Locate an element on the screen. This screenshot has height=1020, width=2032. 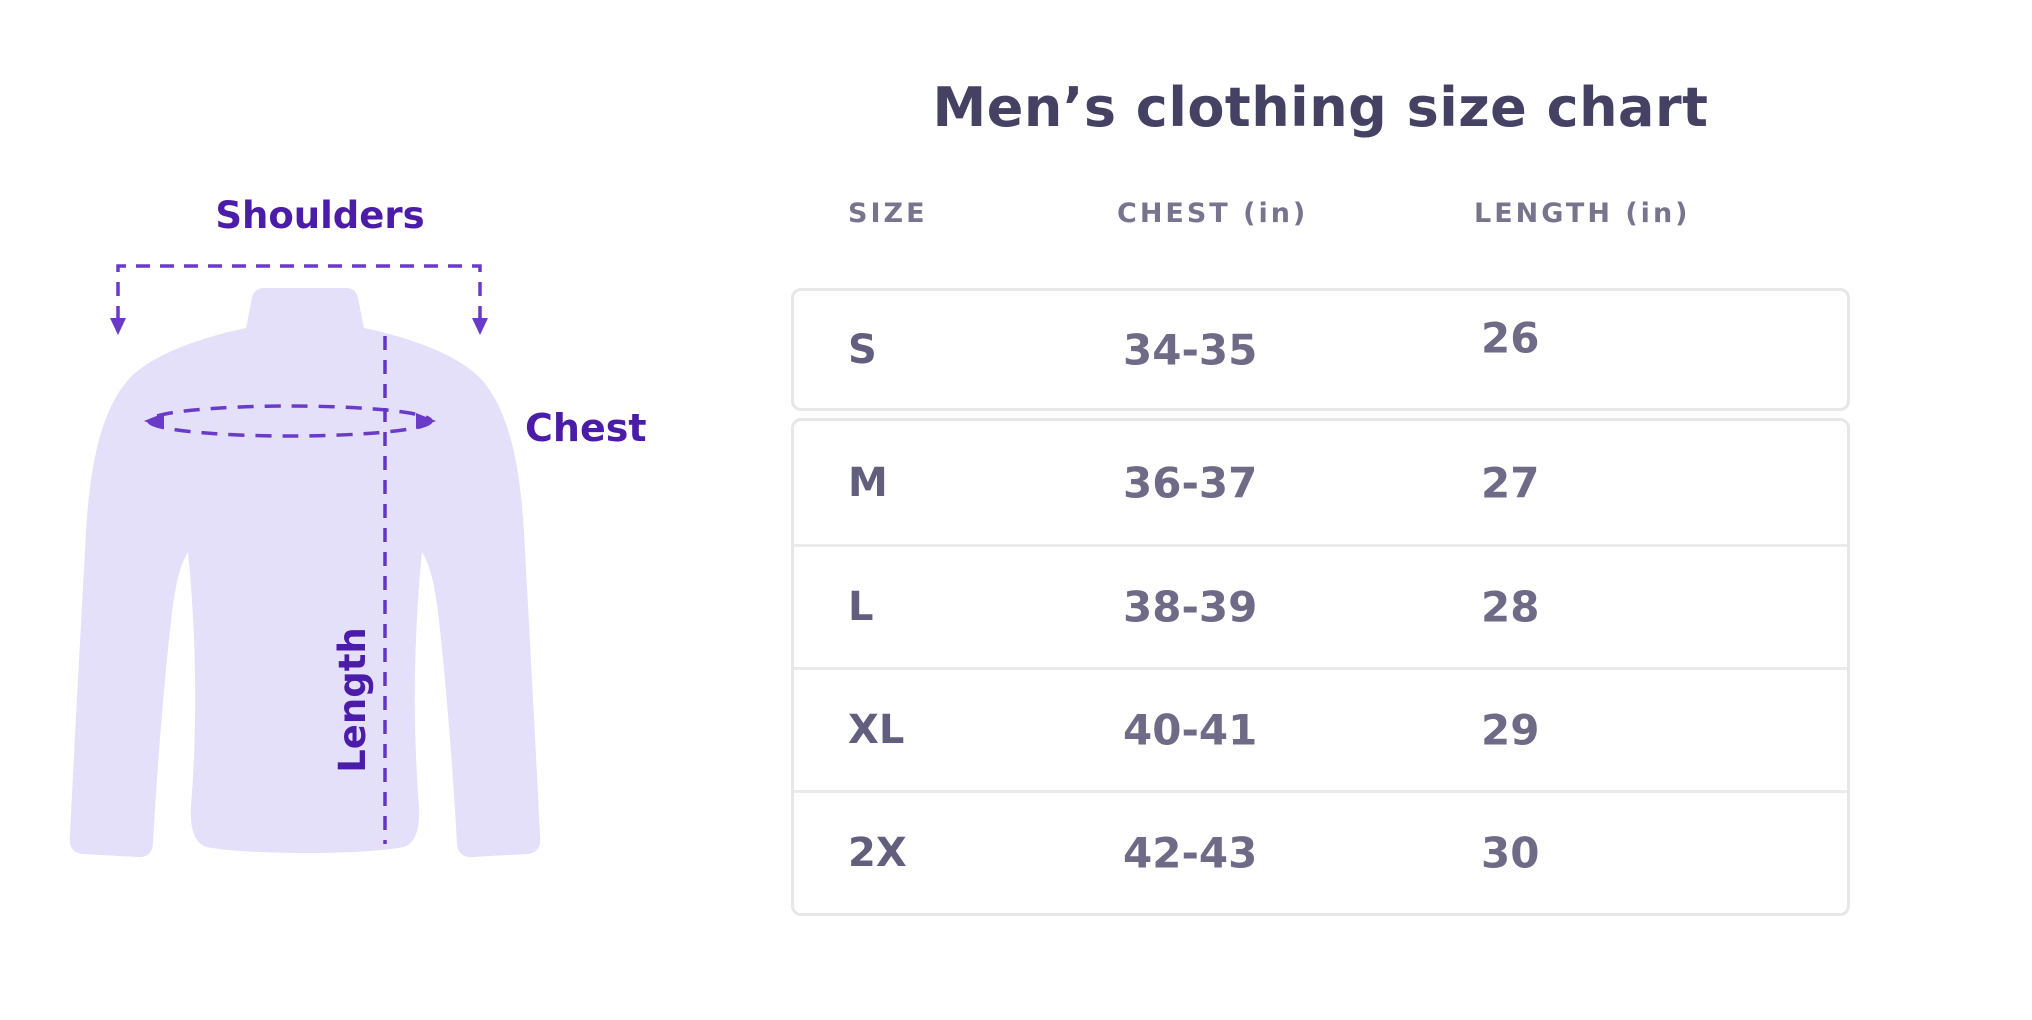
length-label: Length is located at coordinates (352, 700).